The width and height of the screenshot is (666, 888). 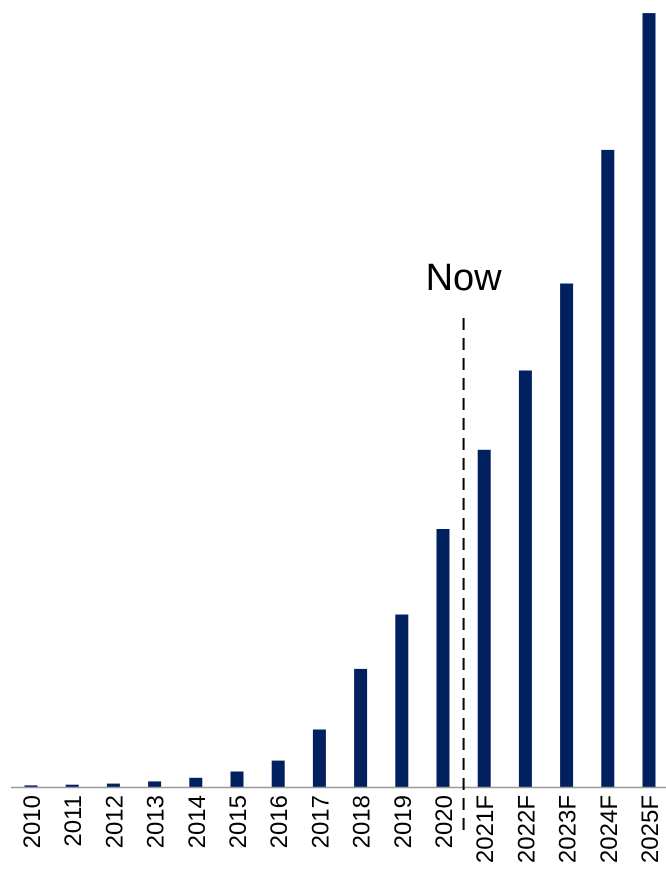 What do you see at coordinates (237, 779) in the screenshot?
I see `bar-2015` at bounding box center [237, 779].